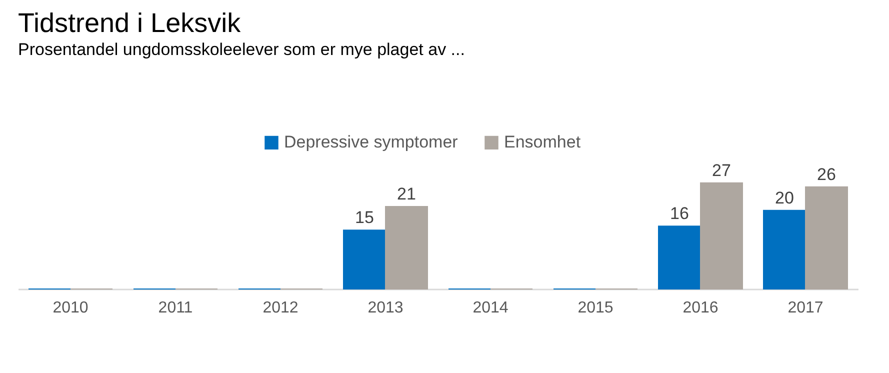  I want to click on legend-label: Depressive symptomer, so click(371, 142).